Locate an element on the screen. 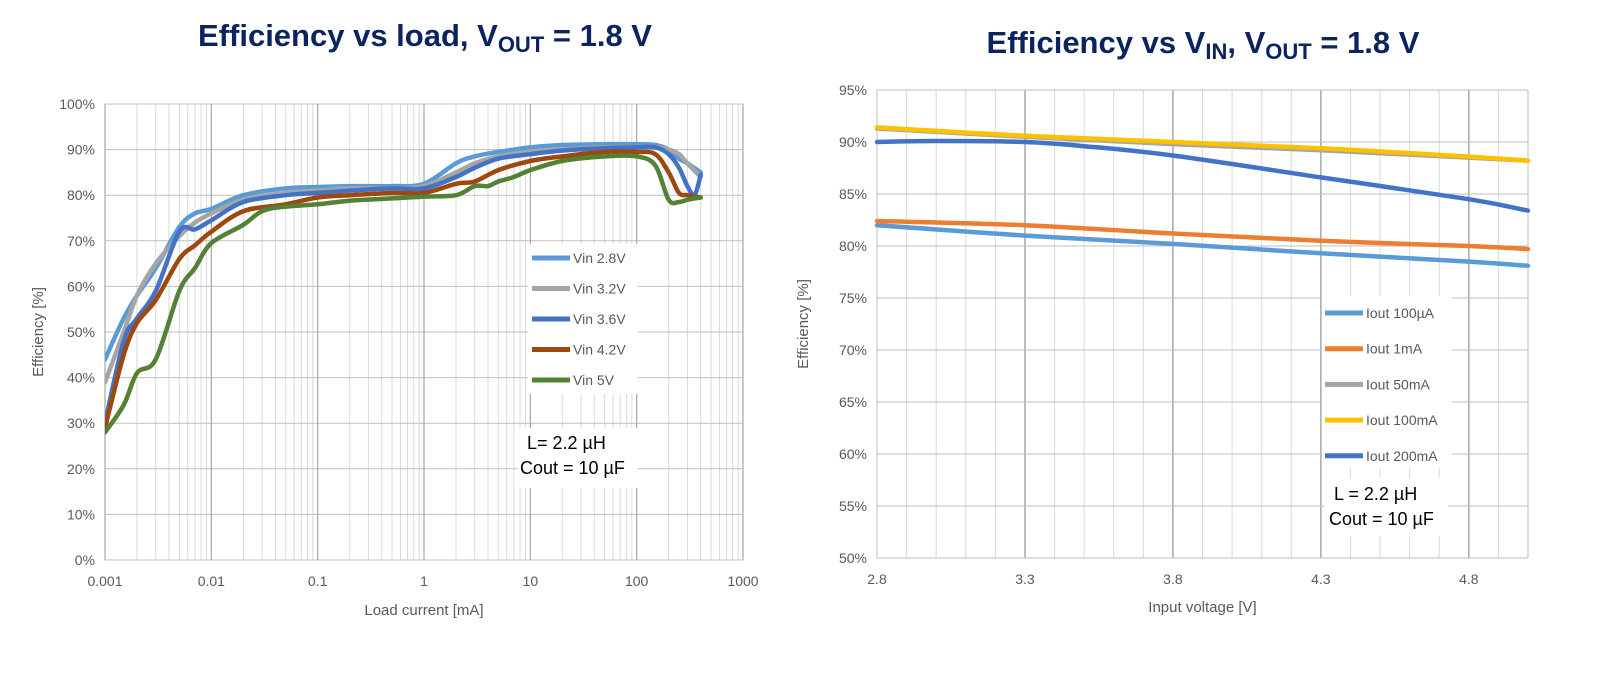 This screenshot has height=690, width=1622. left-title-subscript: OUT is located at coordinates (521, 44).